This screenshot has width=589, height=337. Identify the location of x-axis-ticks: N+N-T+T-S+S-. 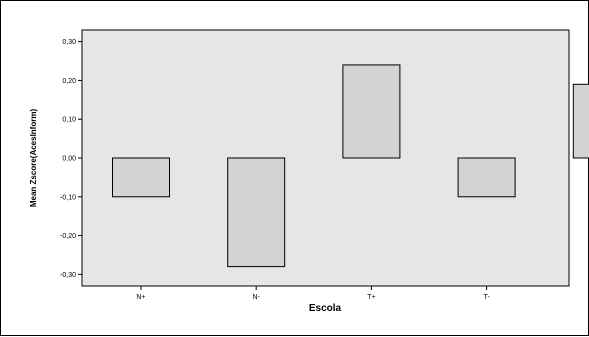
(362, 293).